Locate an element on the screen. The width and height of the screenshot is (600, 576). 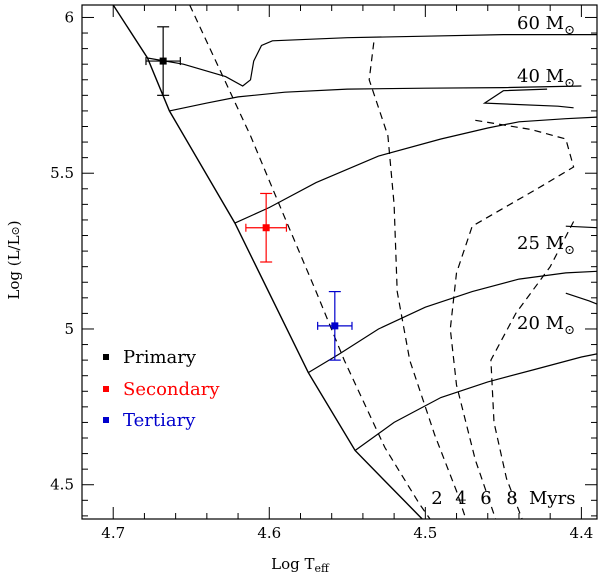
mass-label: 40 M⊙ is located at coordinates (546, 78).